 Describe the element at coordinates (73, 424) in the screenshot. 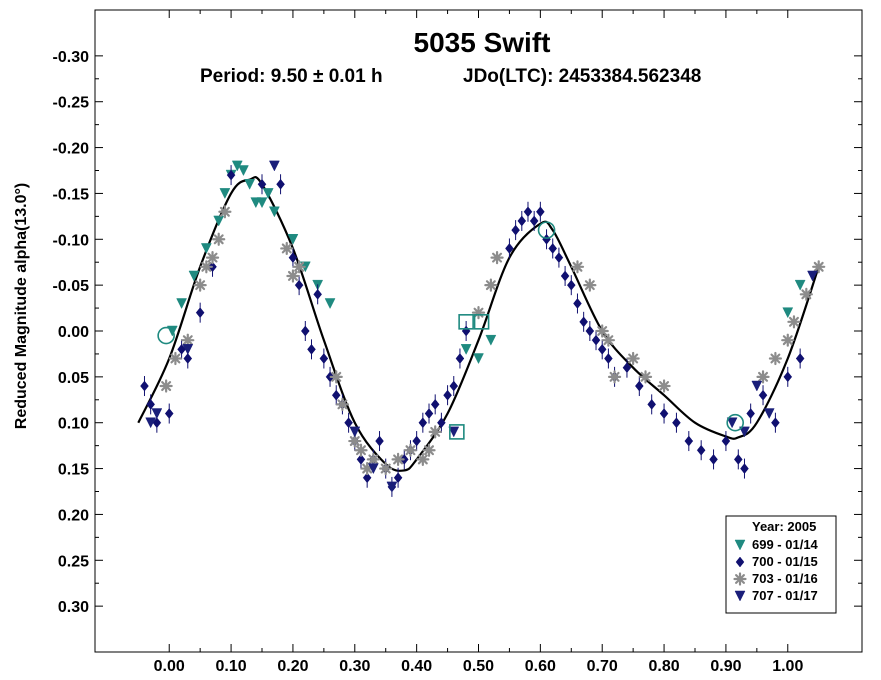

I see `y-tick-label: 0.10` at that location.